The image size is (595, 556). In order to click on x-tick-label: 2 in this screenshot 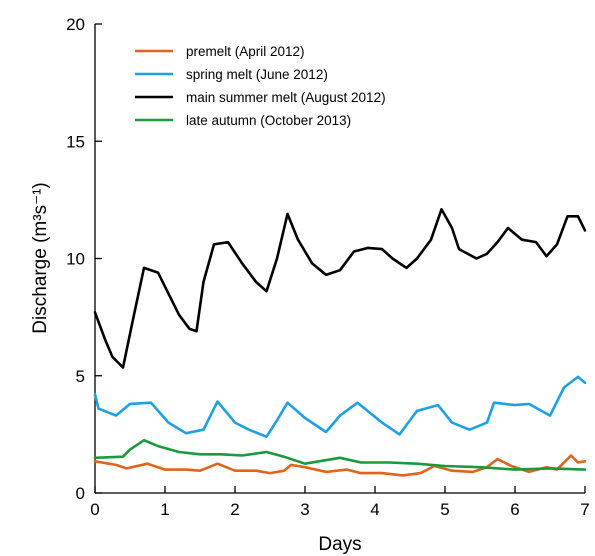, I will do `click(234, 509)`.